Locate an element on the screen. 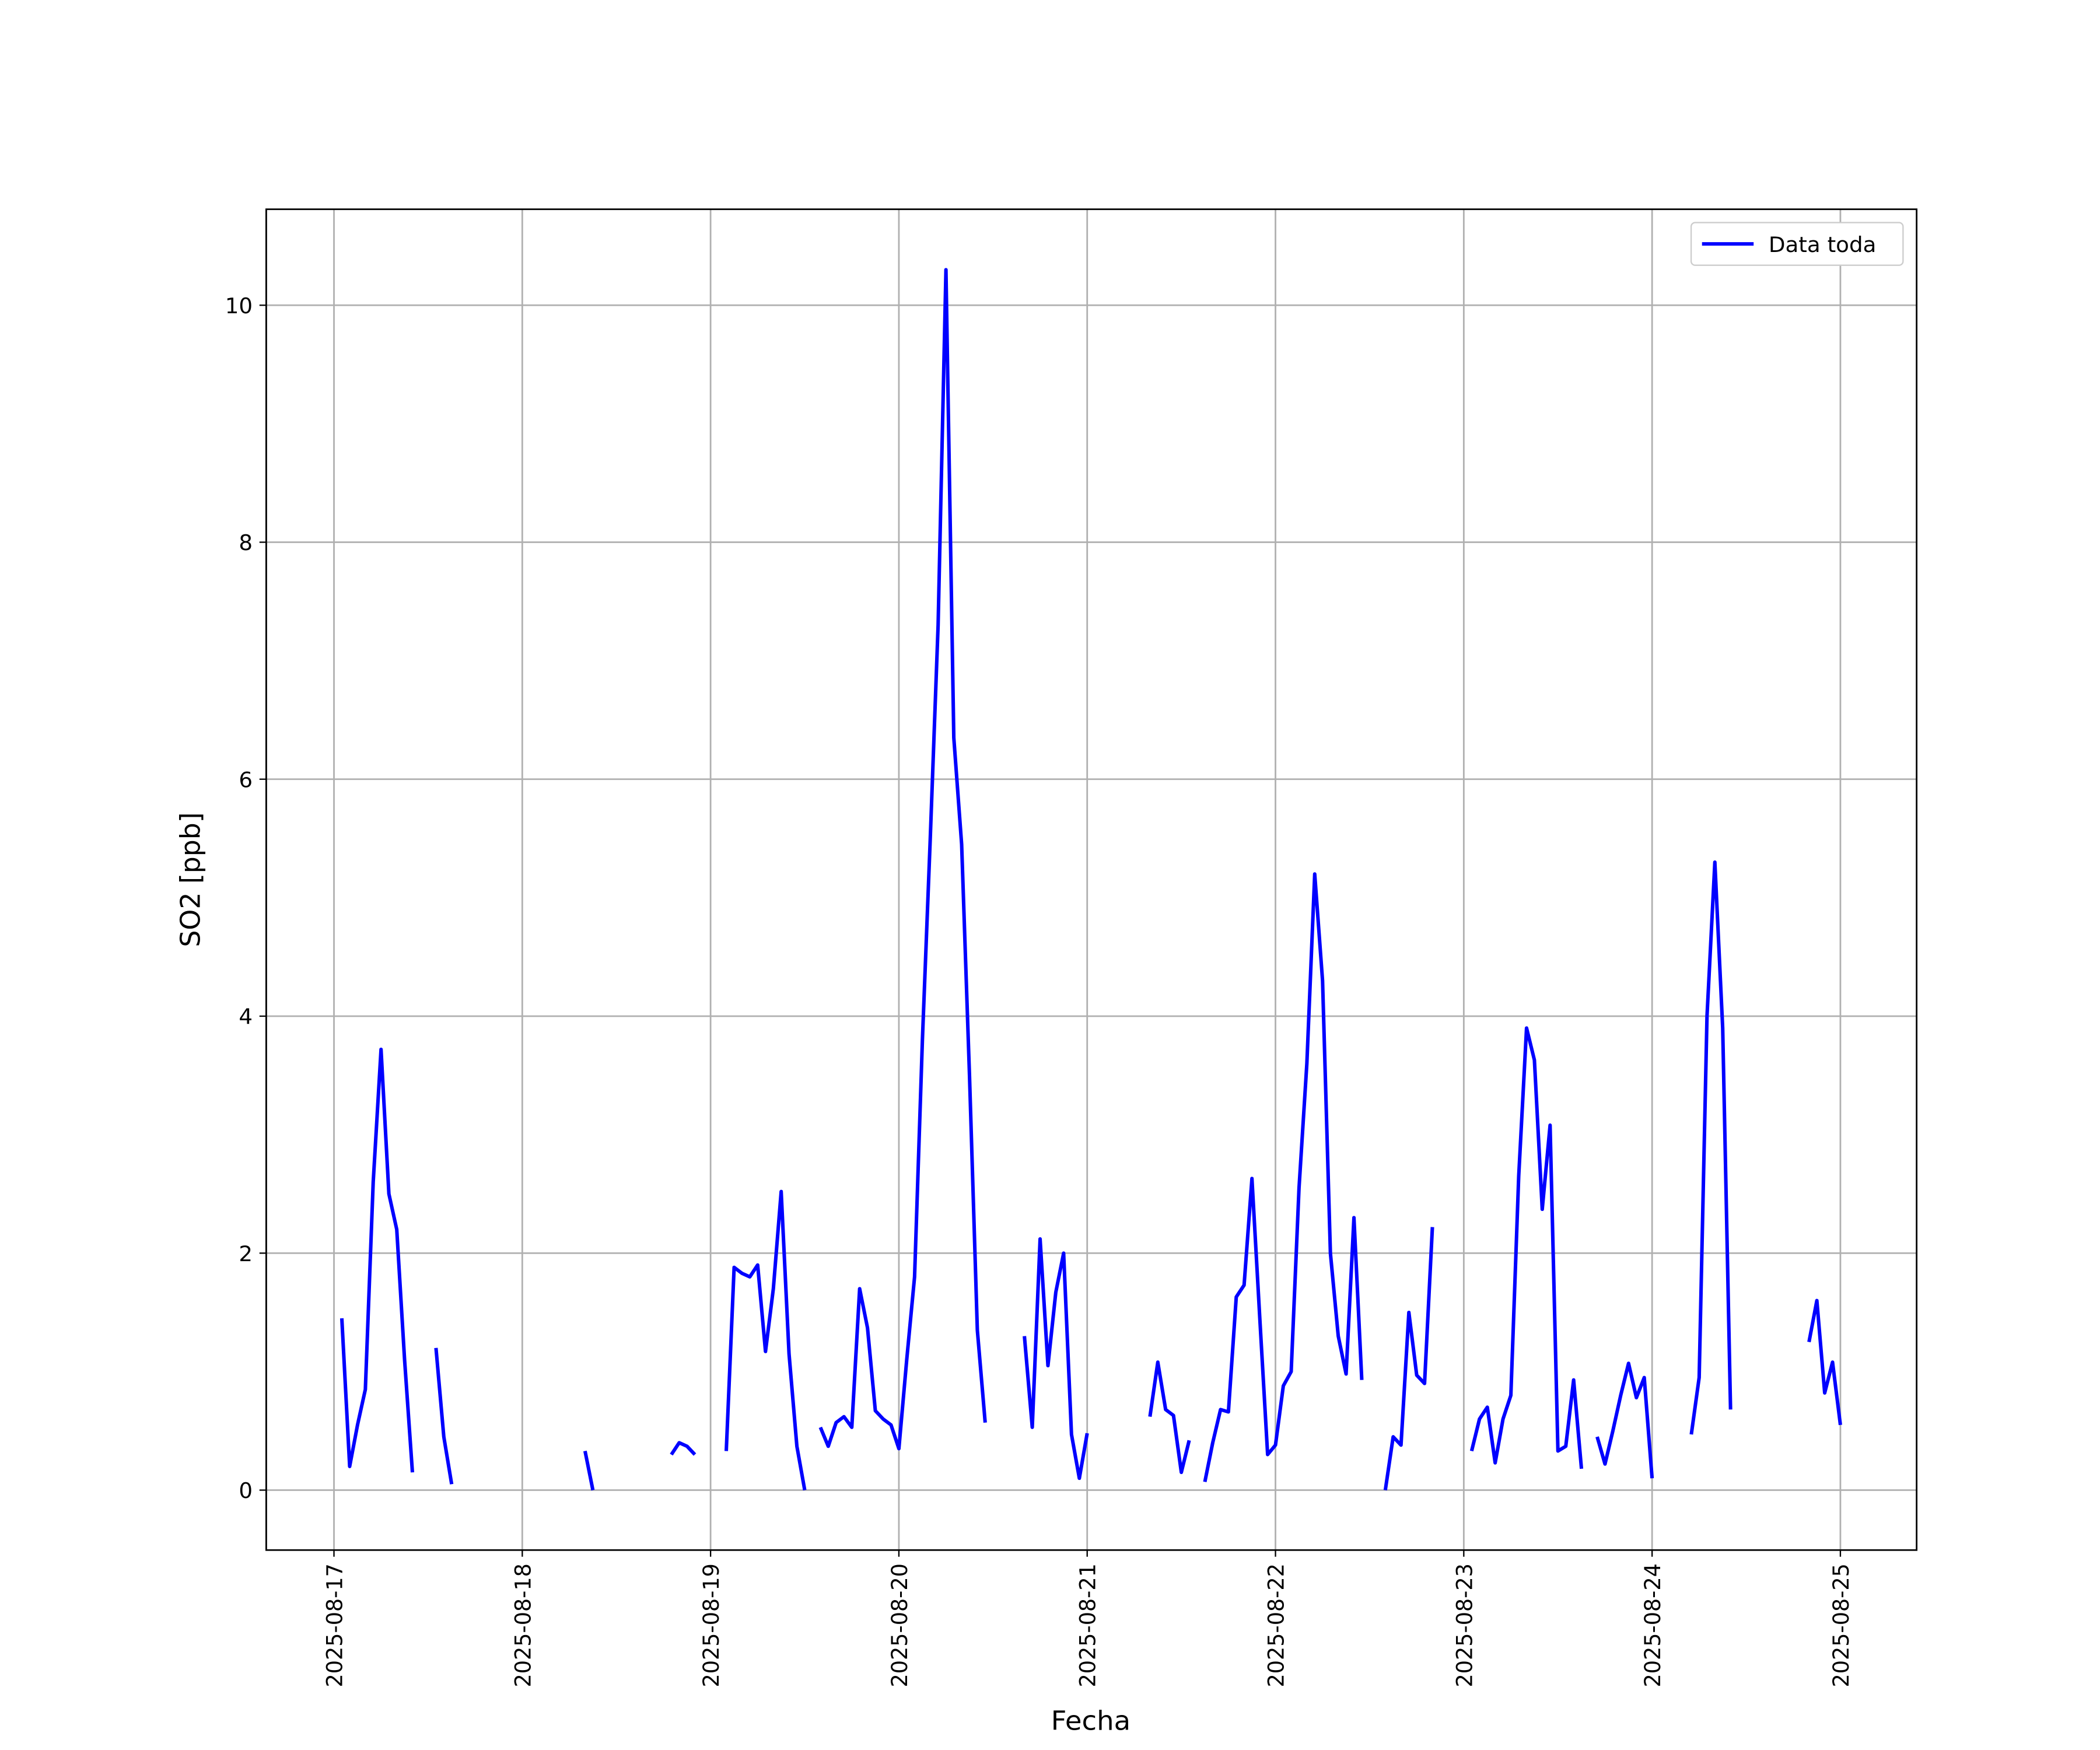  x-tick-label: 2025-08-20 is located at coordinates (900, 1625).